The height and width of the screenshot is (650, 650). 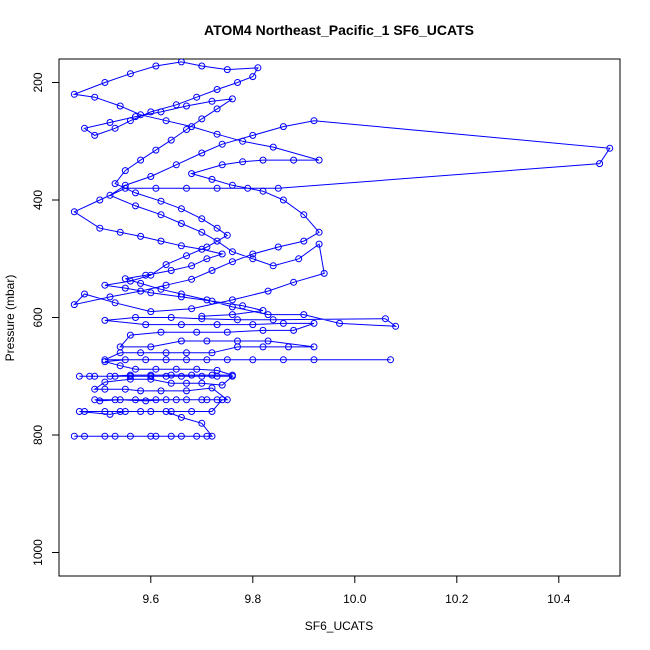 I want to click on y-axis-label: Pressure (mbar), so click(x=10, y=318).